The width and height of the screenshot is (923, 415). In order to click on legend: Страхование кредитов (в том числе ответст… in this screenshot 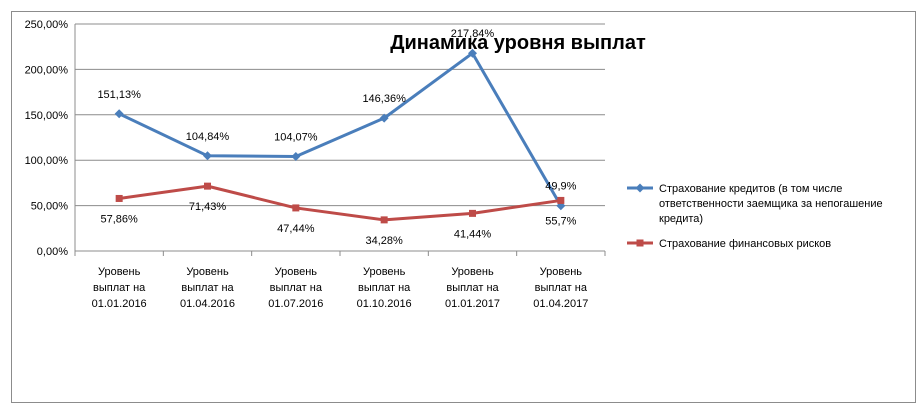, I will do `click(755, 216)`.